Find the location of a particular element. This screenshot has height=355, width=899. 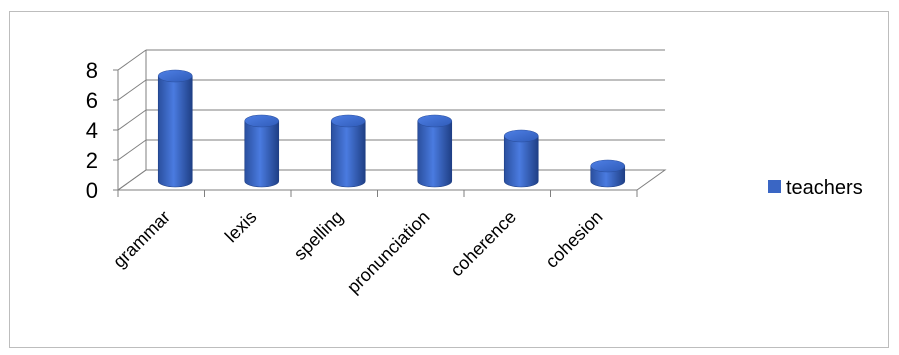

chart-floor is located at coordinates (391, 180).